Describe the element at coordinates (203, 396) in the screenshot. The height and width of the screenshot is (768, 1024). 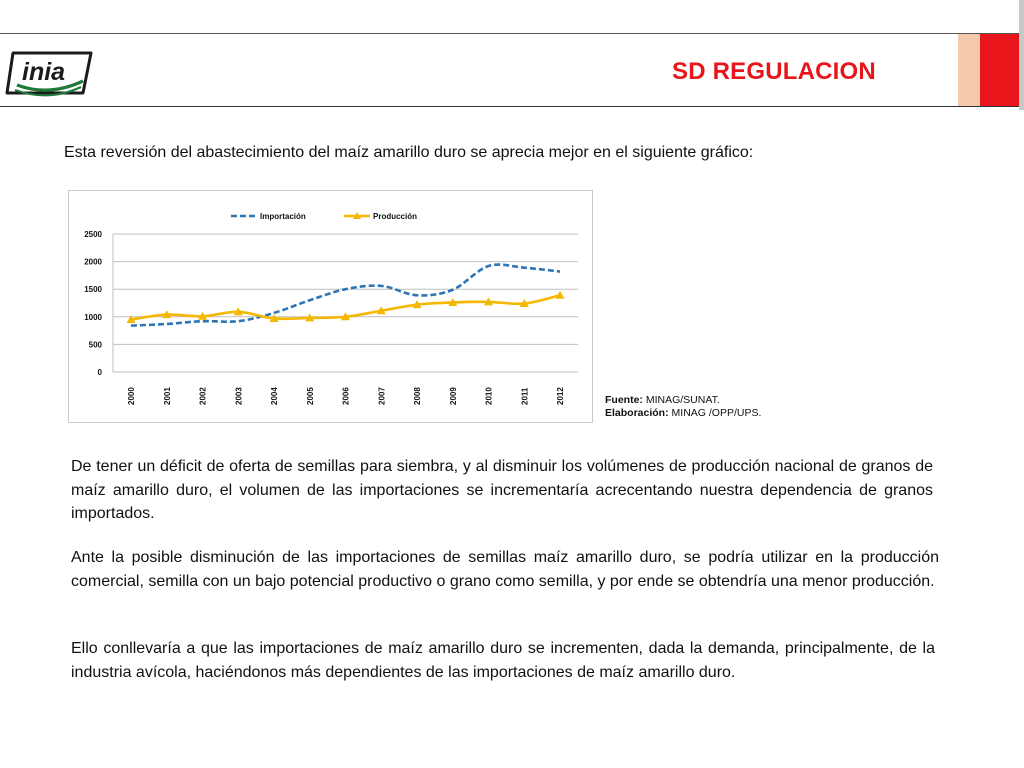
I see `x-tick-label: 2002` at that location.